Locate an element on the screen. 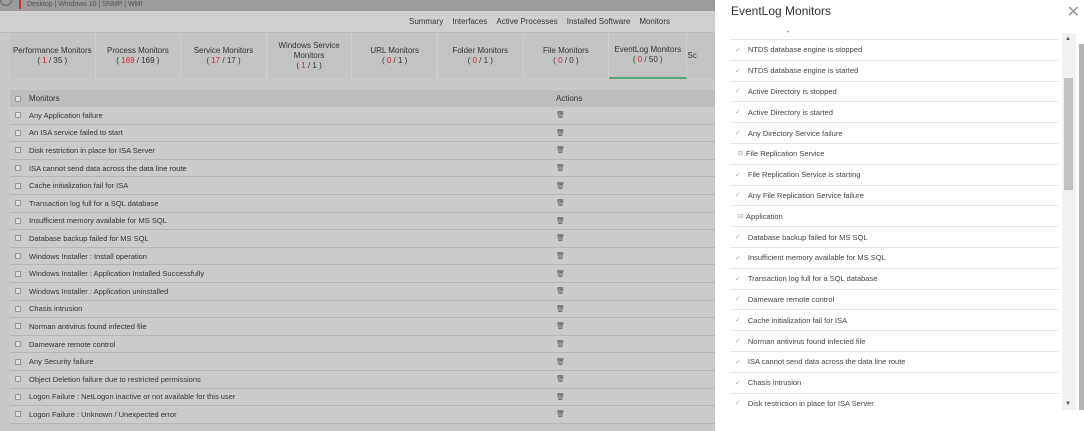  monitor-name: Any Application failure is located at coordinates (66, 115).